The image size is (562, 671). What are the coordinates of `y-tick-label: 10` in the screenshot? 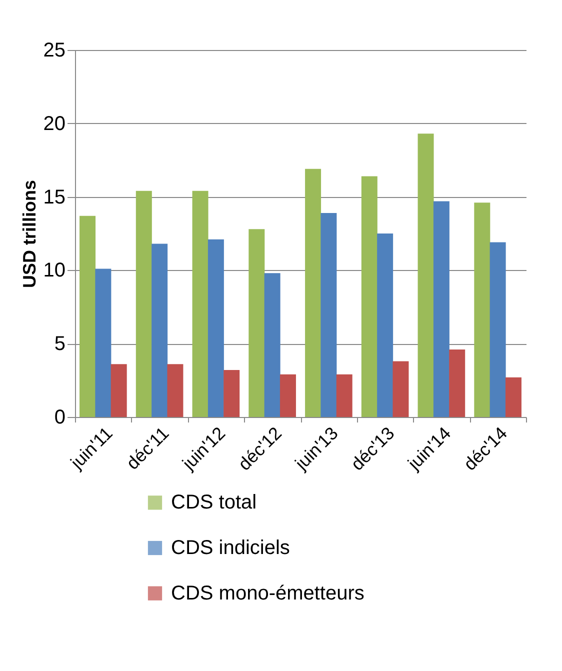 It's located at (54, 271).